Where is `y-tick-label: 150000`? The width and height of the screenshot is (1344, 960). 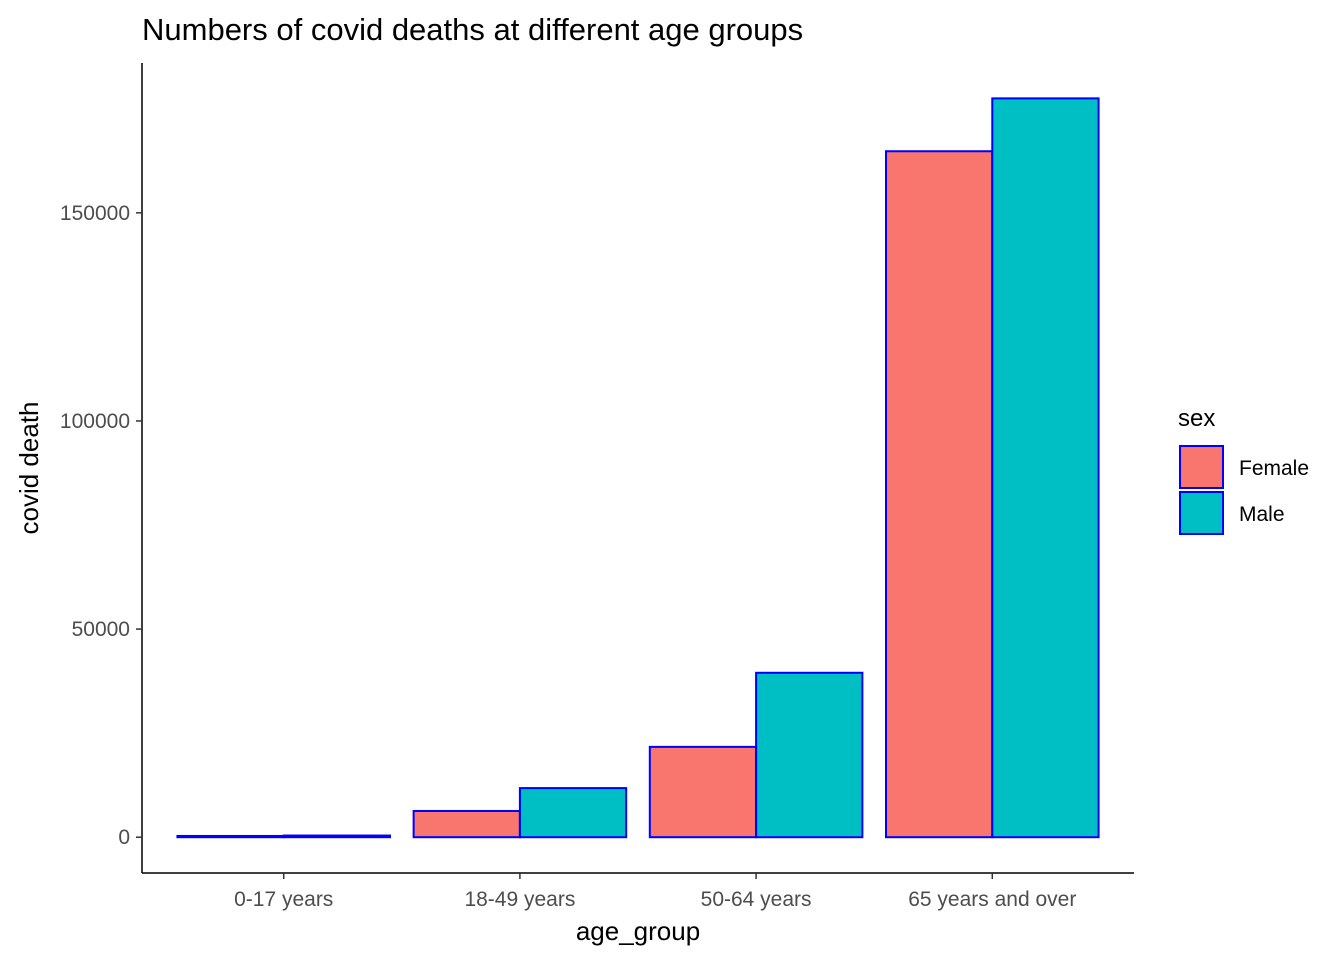 y-tick-label: 150000 is located at coordinates (95, 213).